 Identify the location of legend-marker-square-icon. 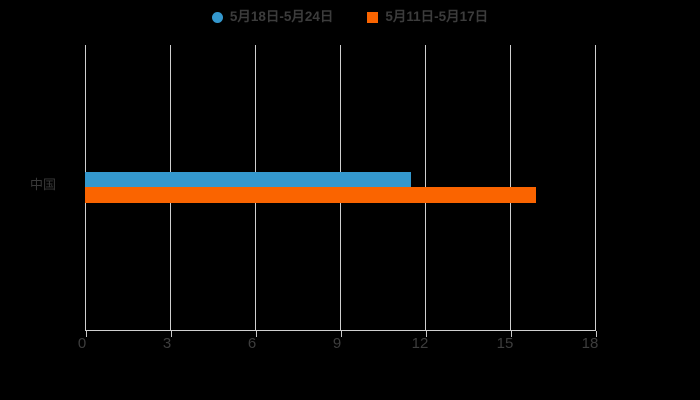
(373, 17).